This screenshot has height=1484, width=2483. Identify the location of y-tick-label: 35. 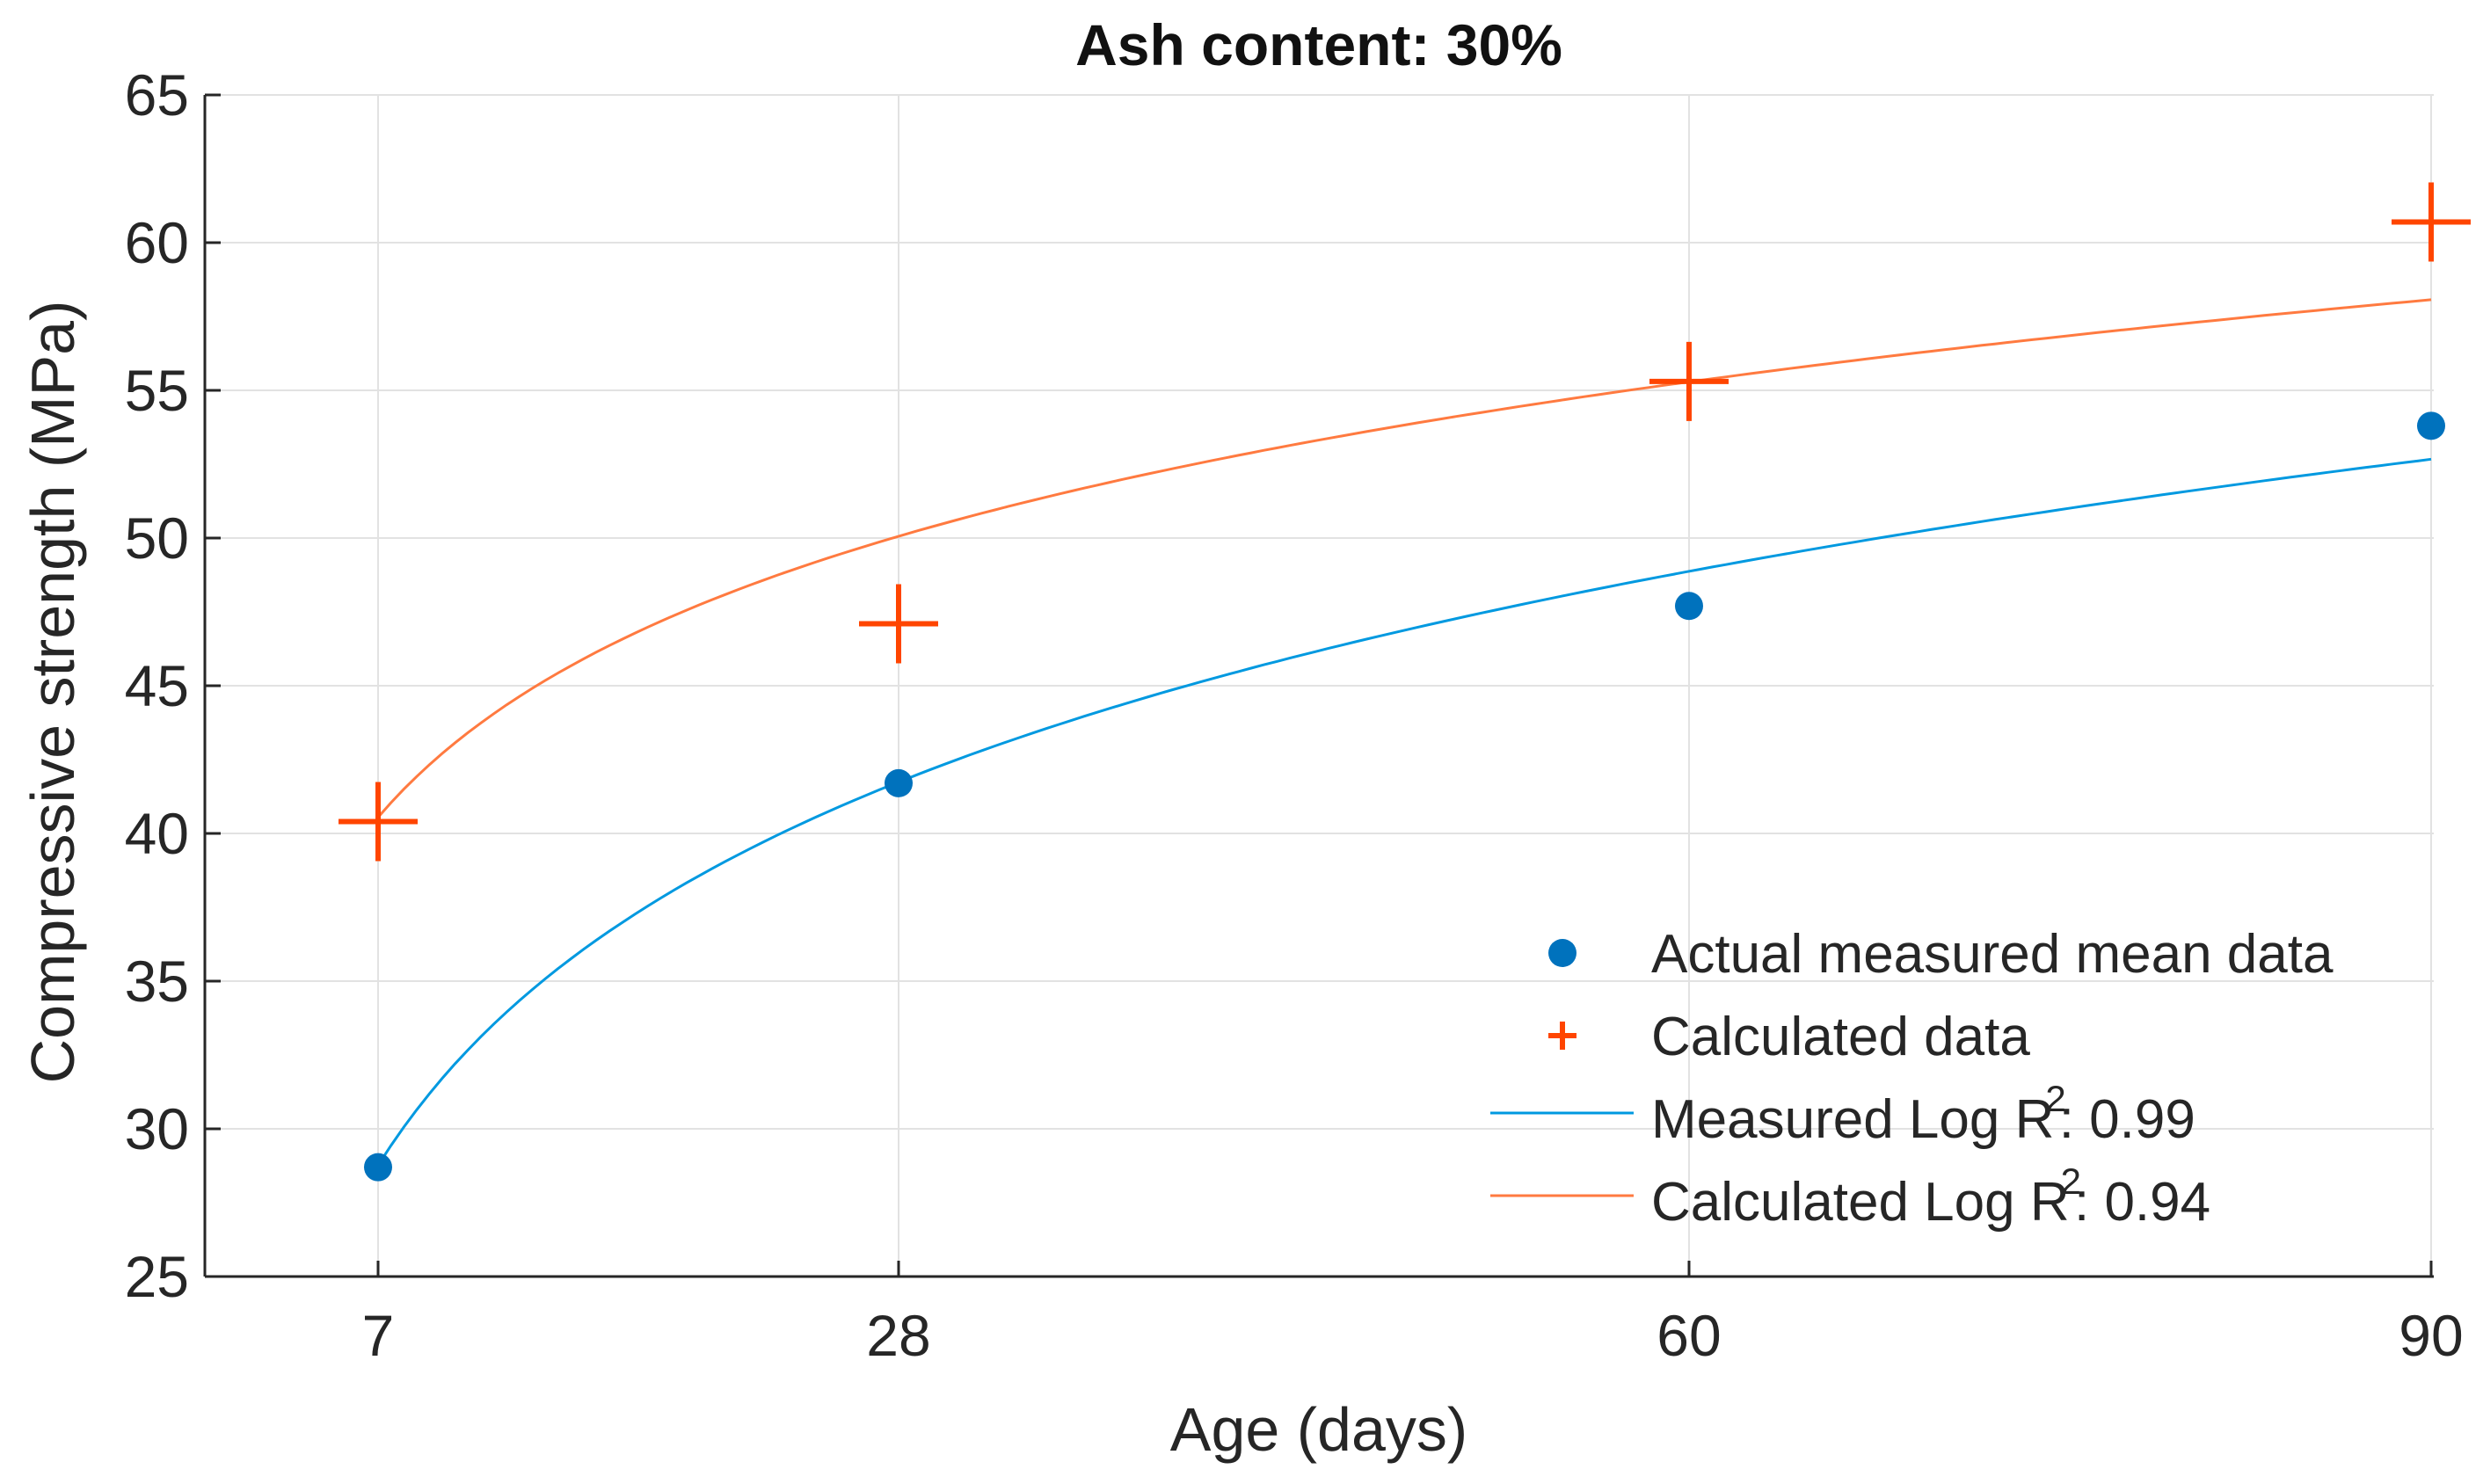
(157, 981).